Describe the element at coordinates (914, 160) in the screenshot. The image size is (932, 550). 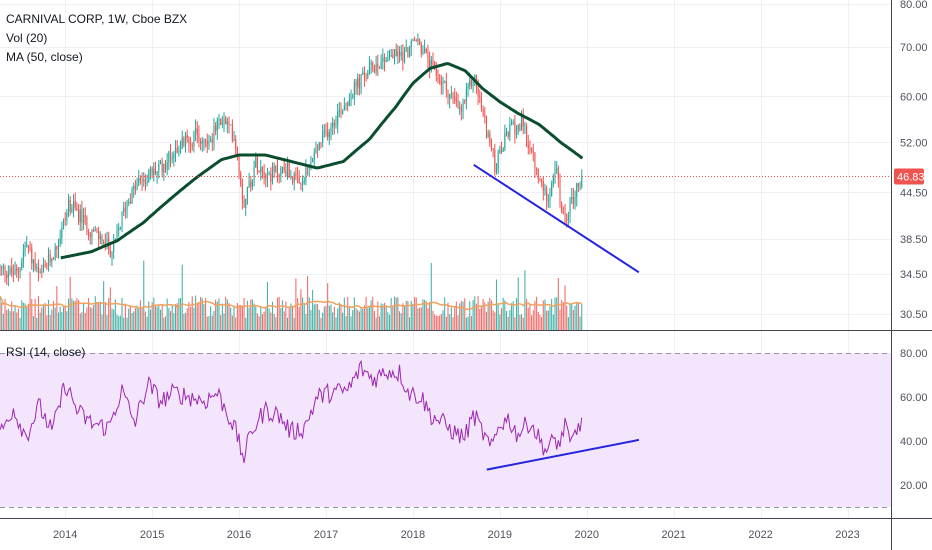
I see `price-axis: 80.00 70.00 60.00 52.00 44.50 38.50 34.50 30.50` at that location.